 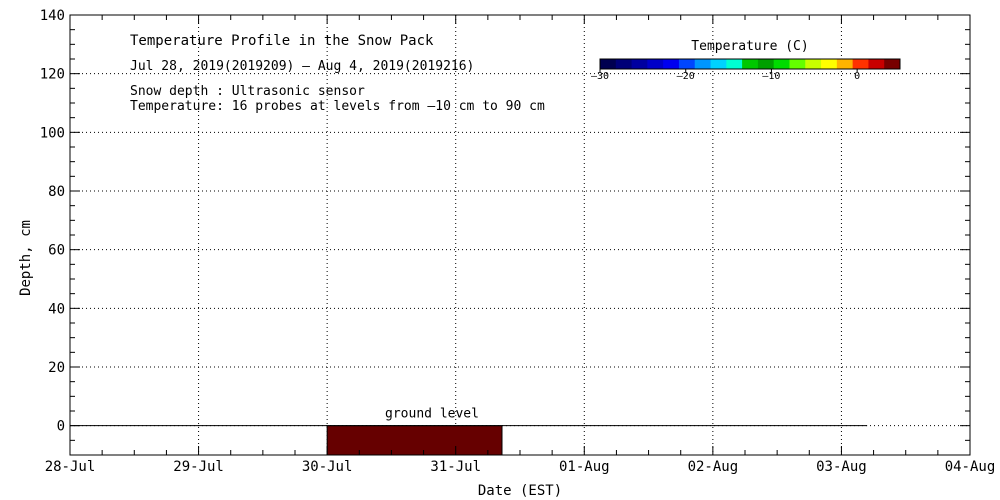 What do you see at coordinates (857, 76) in the screenshot?
I see `colorbar-tick-label: 0` at bounding box center [857, 76].